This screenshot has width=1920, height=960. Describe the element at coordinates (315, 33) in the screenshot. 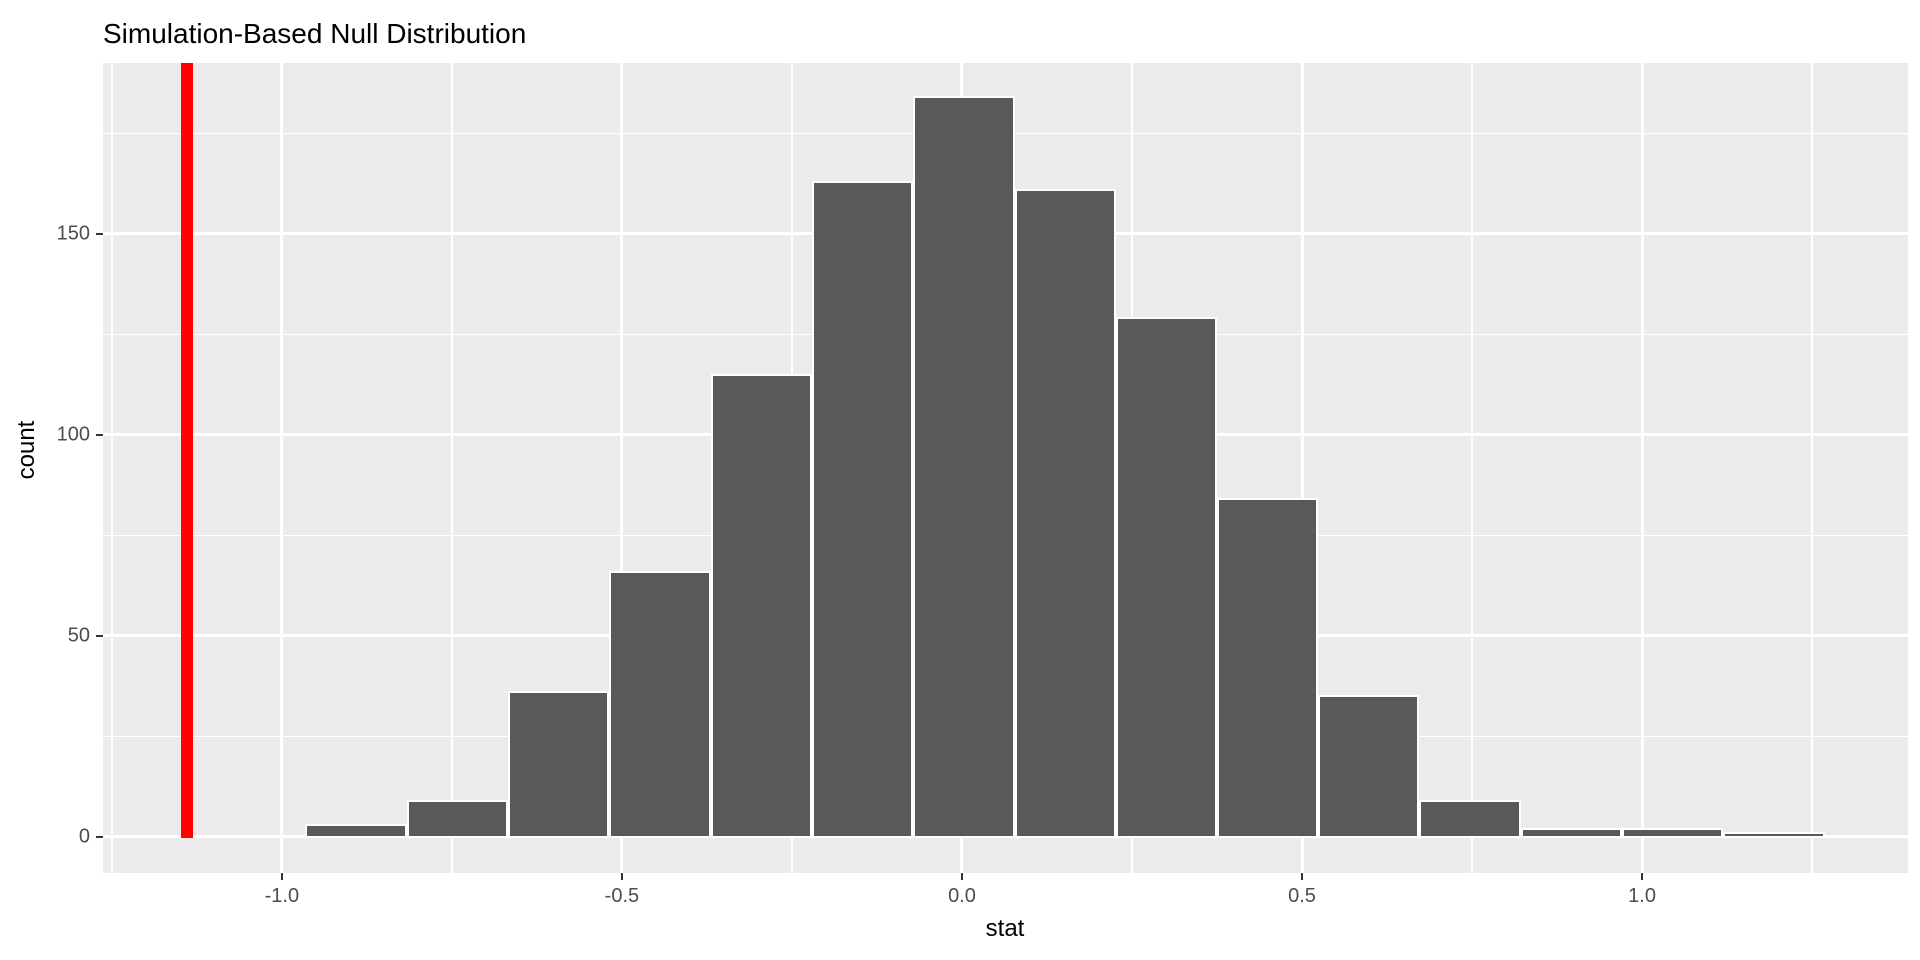

I see `plot-title: Simulation-Based Null Distribution` at that location.